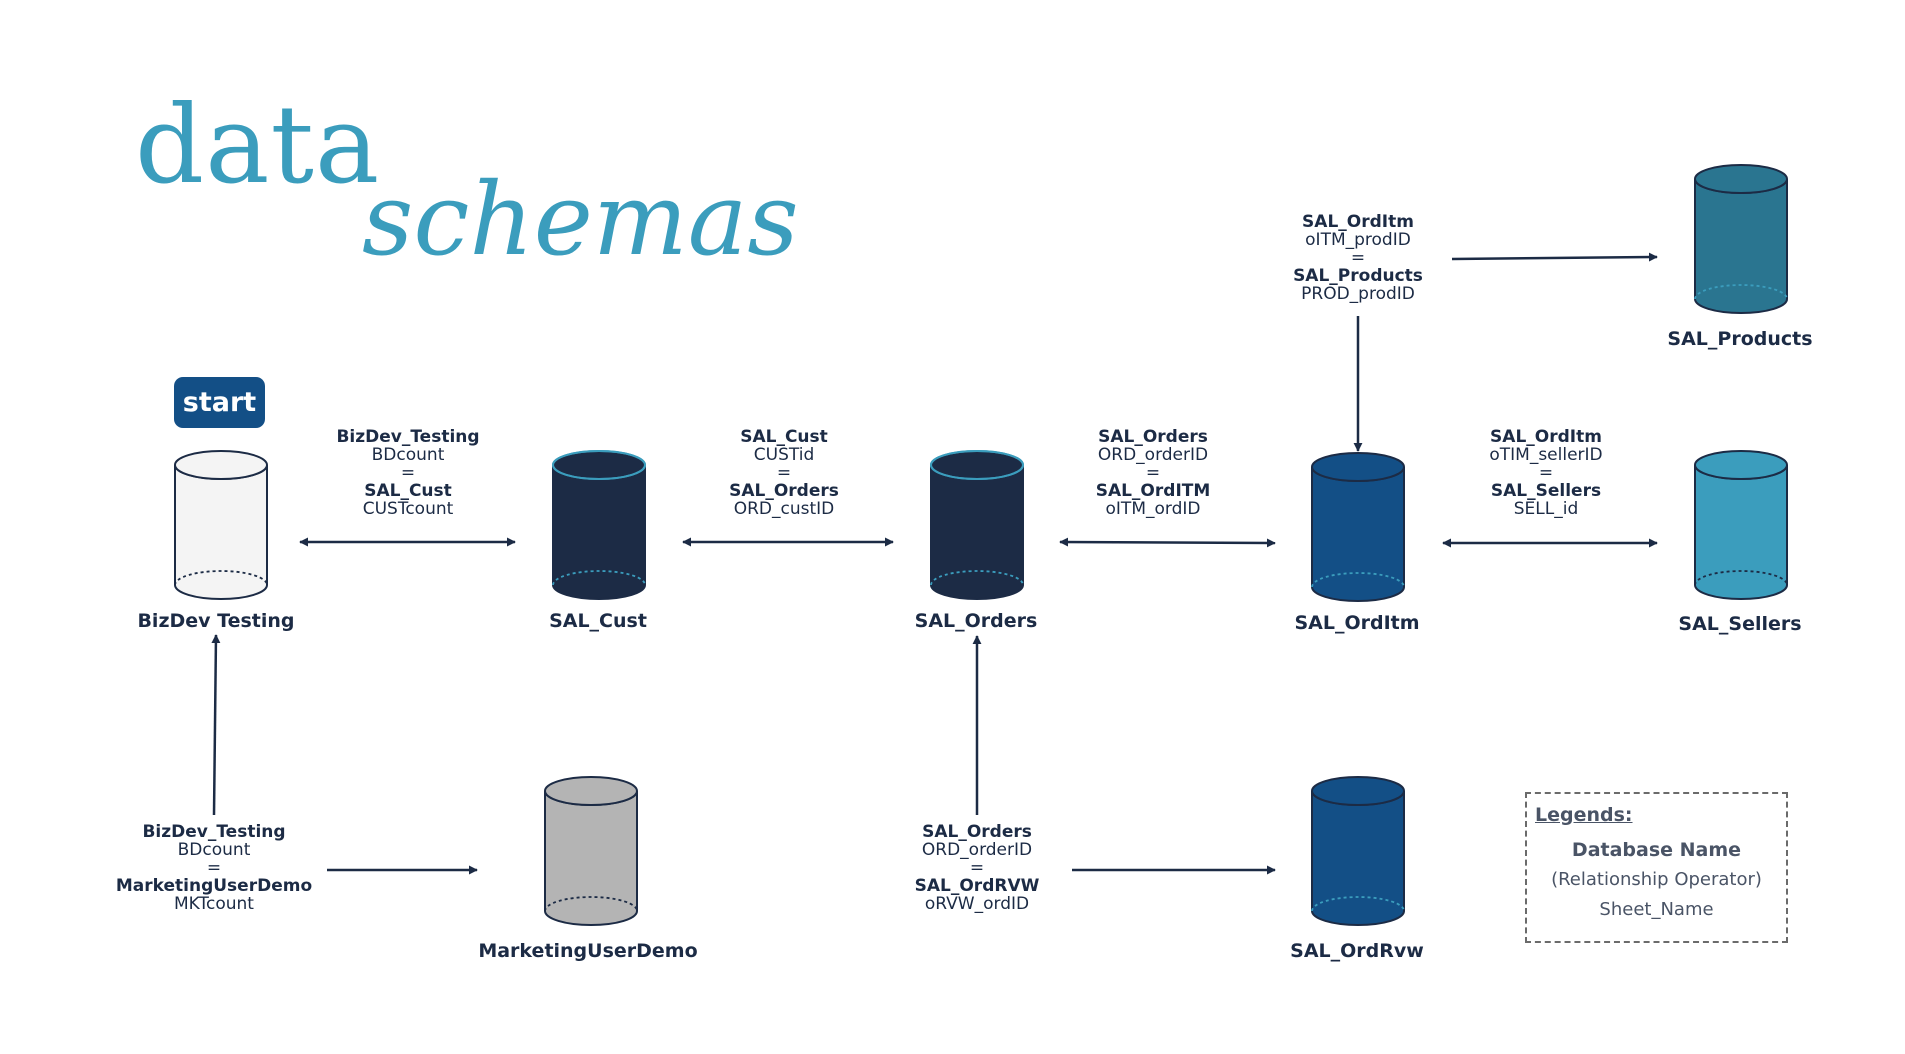 This screenshot has width=1905, height=1054. Describe the element at coordinates (784, 455) in the screenshot. I see `relation-field1: CUSTid` at that location.